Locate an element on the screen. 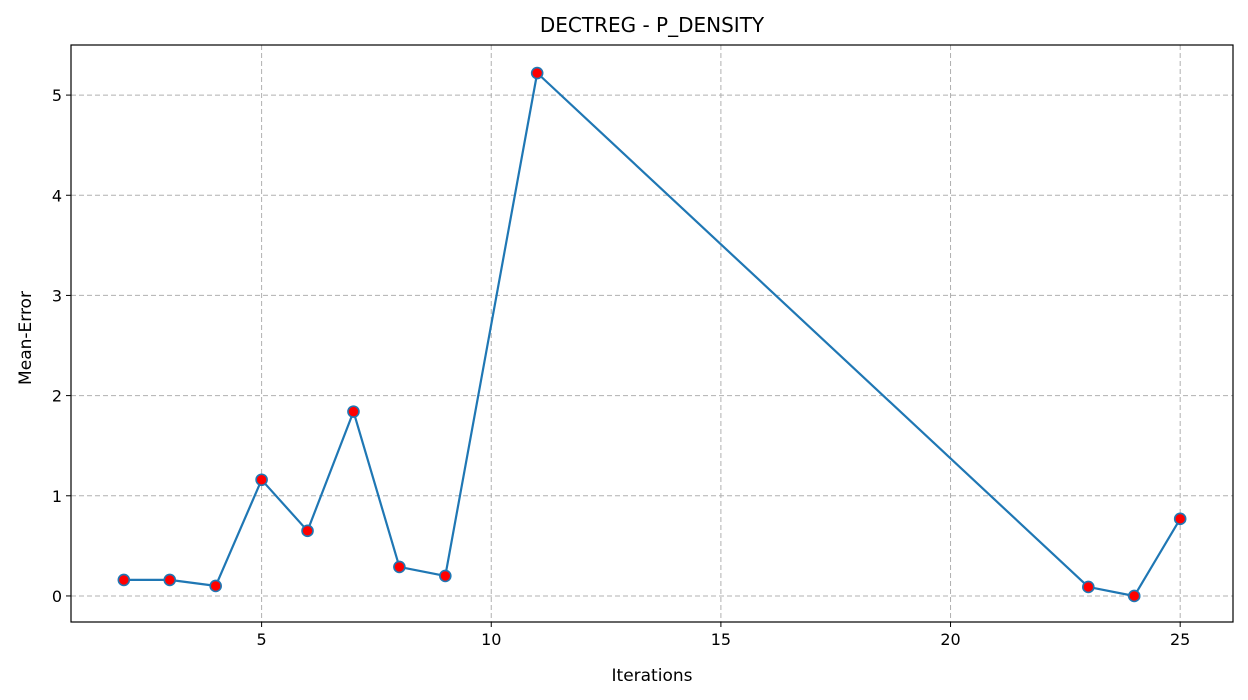 The height and width of the screenshot is (700, 1248). y-tick-label: 3 is located at coordinates (57, 295).